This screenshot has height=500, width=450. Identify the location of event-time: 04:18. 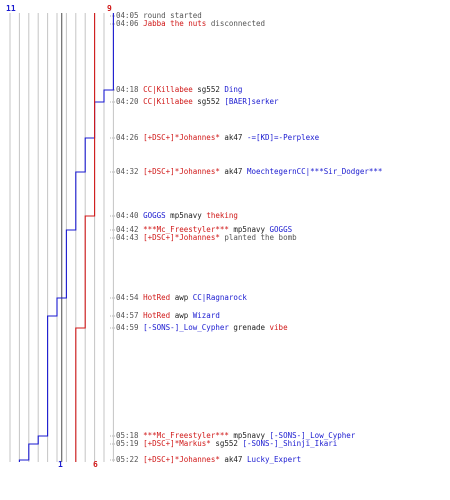
(130, 89).